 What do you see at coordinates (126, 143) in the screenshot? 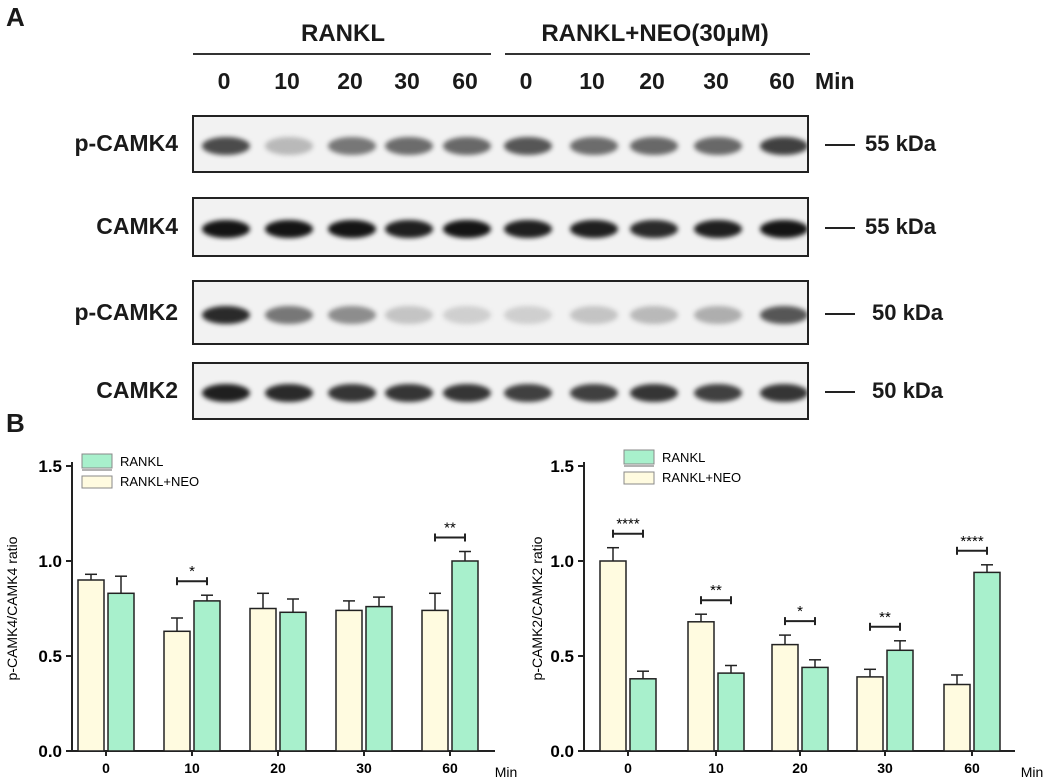
I see `blot-label: p-CAMK4` at bounding box center [126, 143].